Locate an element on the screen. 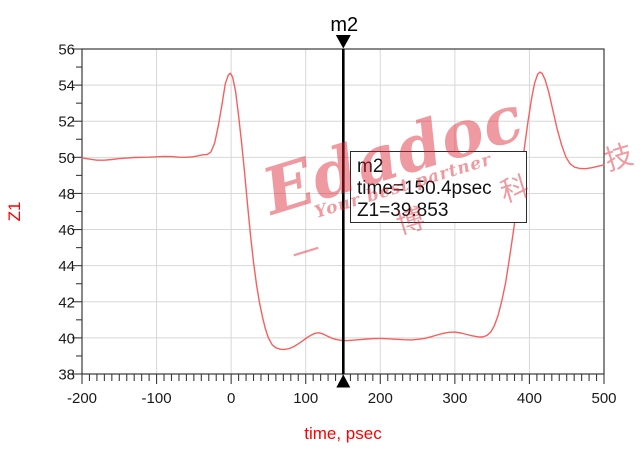 Image resolution: width=640 pixels, height=457 pixels. marker-m2-label: m2 is located at coordinates (344, 25).